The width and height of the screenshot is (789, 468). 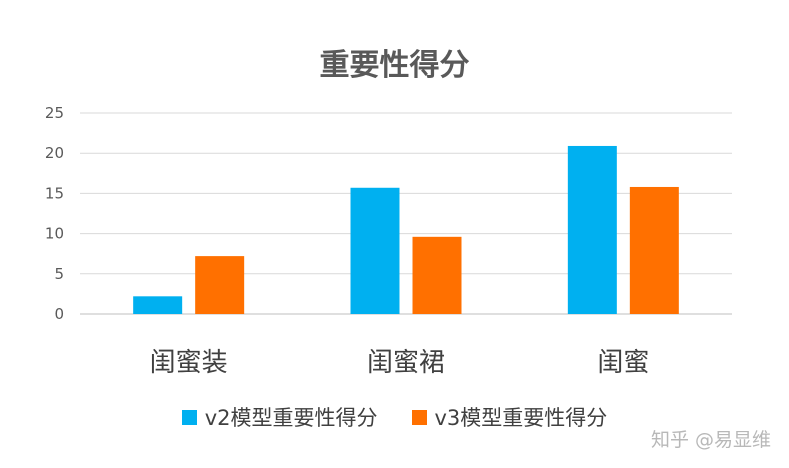 What do you see at coordinates (394, 65) in the screenshot?
I see `chart-title: 重要性得分` at bounding box center [394, 65].